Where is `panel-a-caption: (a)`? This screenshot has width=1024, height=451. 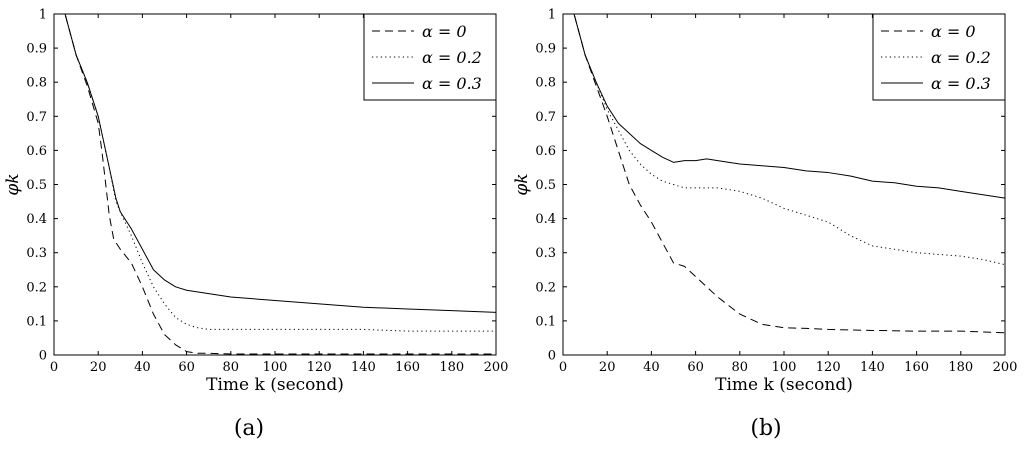
panel-a-caption: (a) is located at coordinates (249, 428).